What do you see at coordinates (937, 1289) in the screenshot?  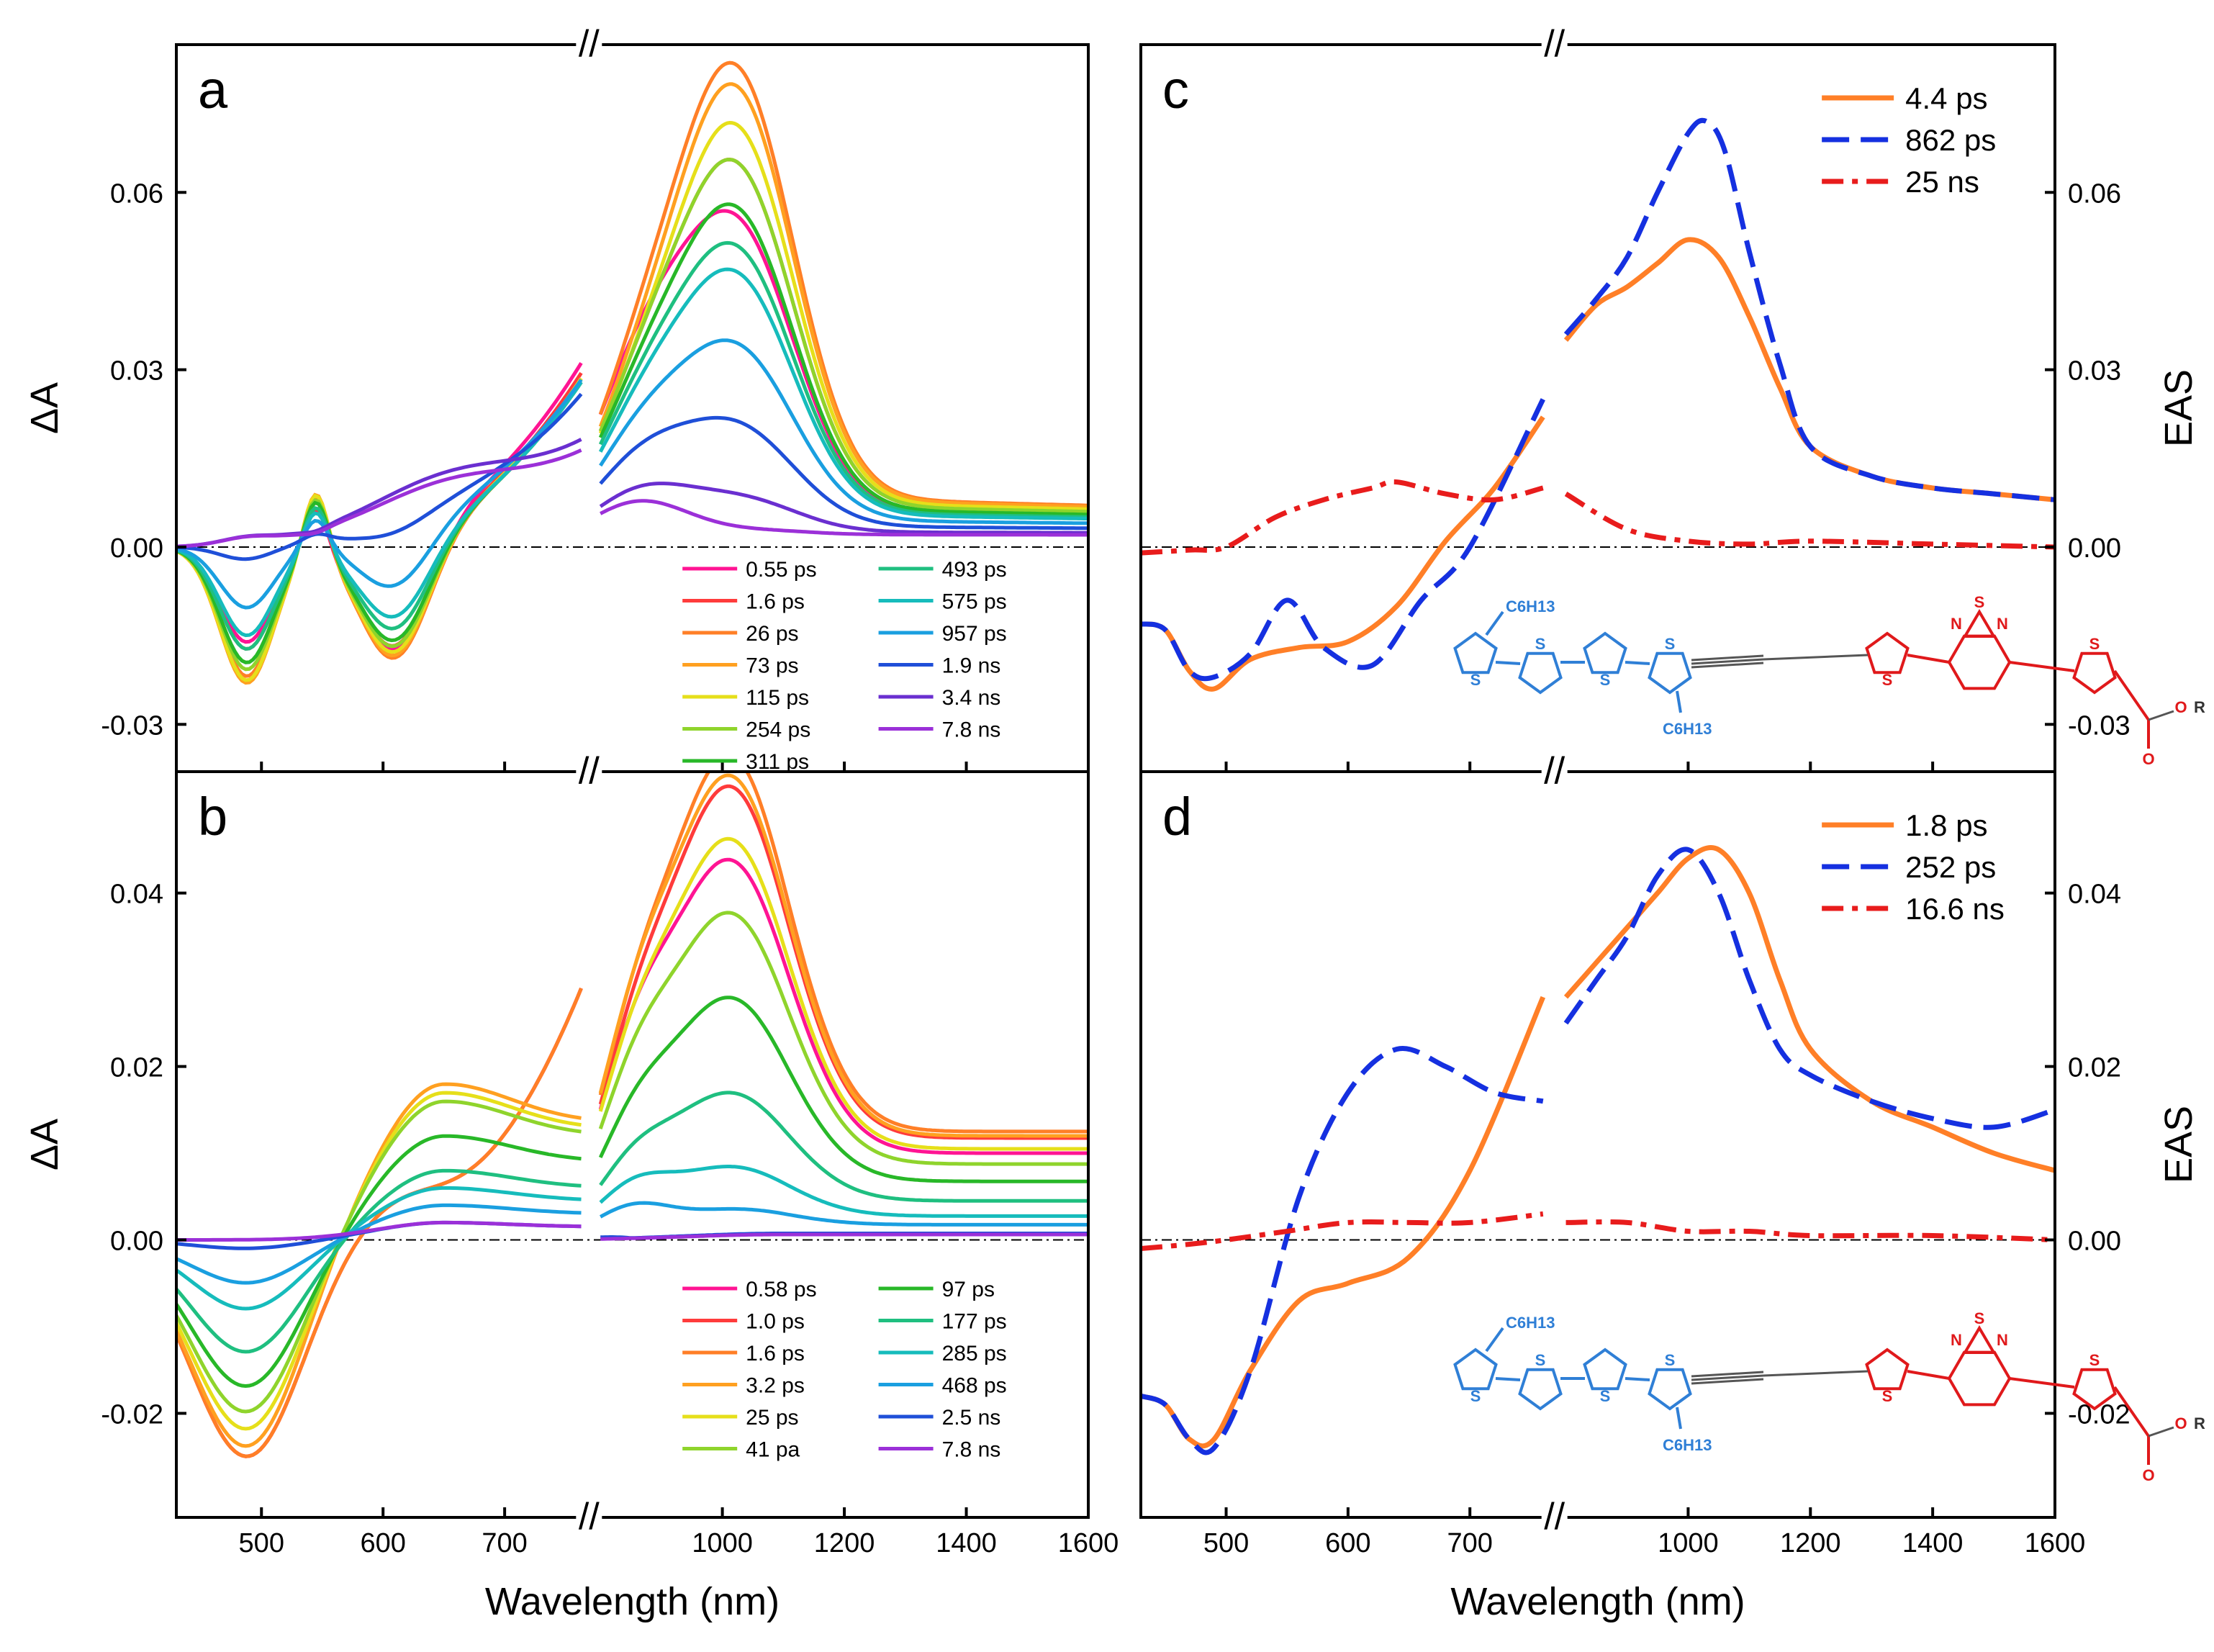 I see `legend-item: 97 ps` at bounding box center [937, 1289].